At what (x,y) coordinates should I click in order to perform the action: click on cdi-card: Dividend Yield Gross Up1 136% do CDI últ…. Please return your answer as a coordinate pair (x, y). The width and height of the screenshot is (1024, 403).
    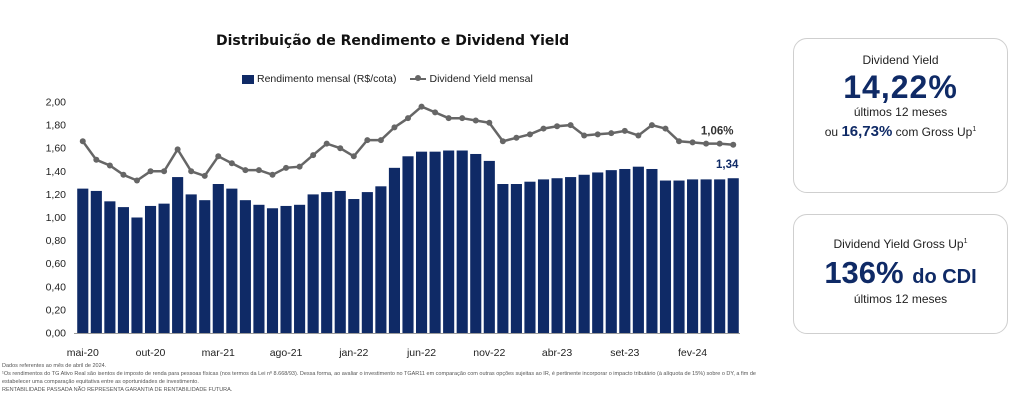
    Looking at the image, I should click on (900, 274).